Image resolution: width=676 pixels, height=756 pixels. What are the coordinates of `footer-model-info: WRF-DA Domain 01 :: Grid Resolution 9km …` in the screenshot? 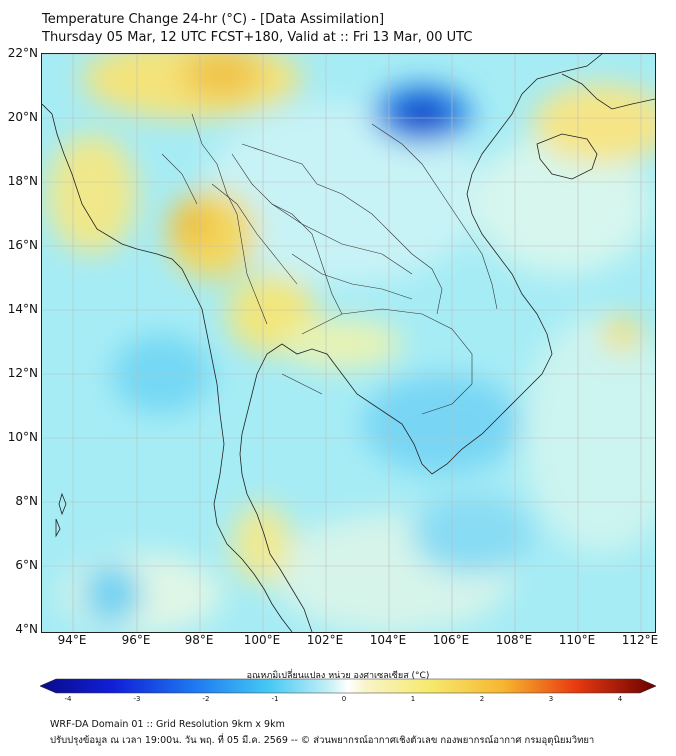 It's located at (167, 724).